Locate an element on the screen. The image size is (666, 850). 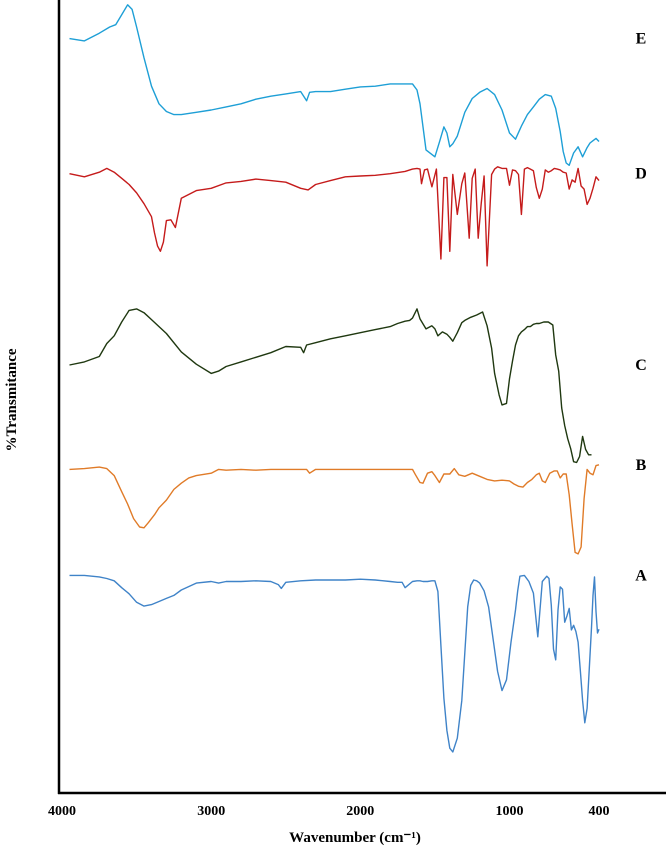
series-line-c is located at coordinates (330, 386).